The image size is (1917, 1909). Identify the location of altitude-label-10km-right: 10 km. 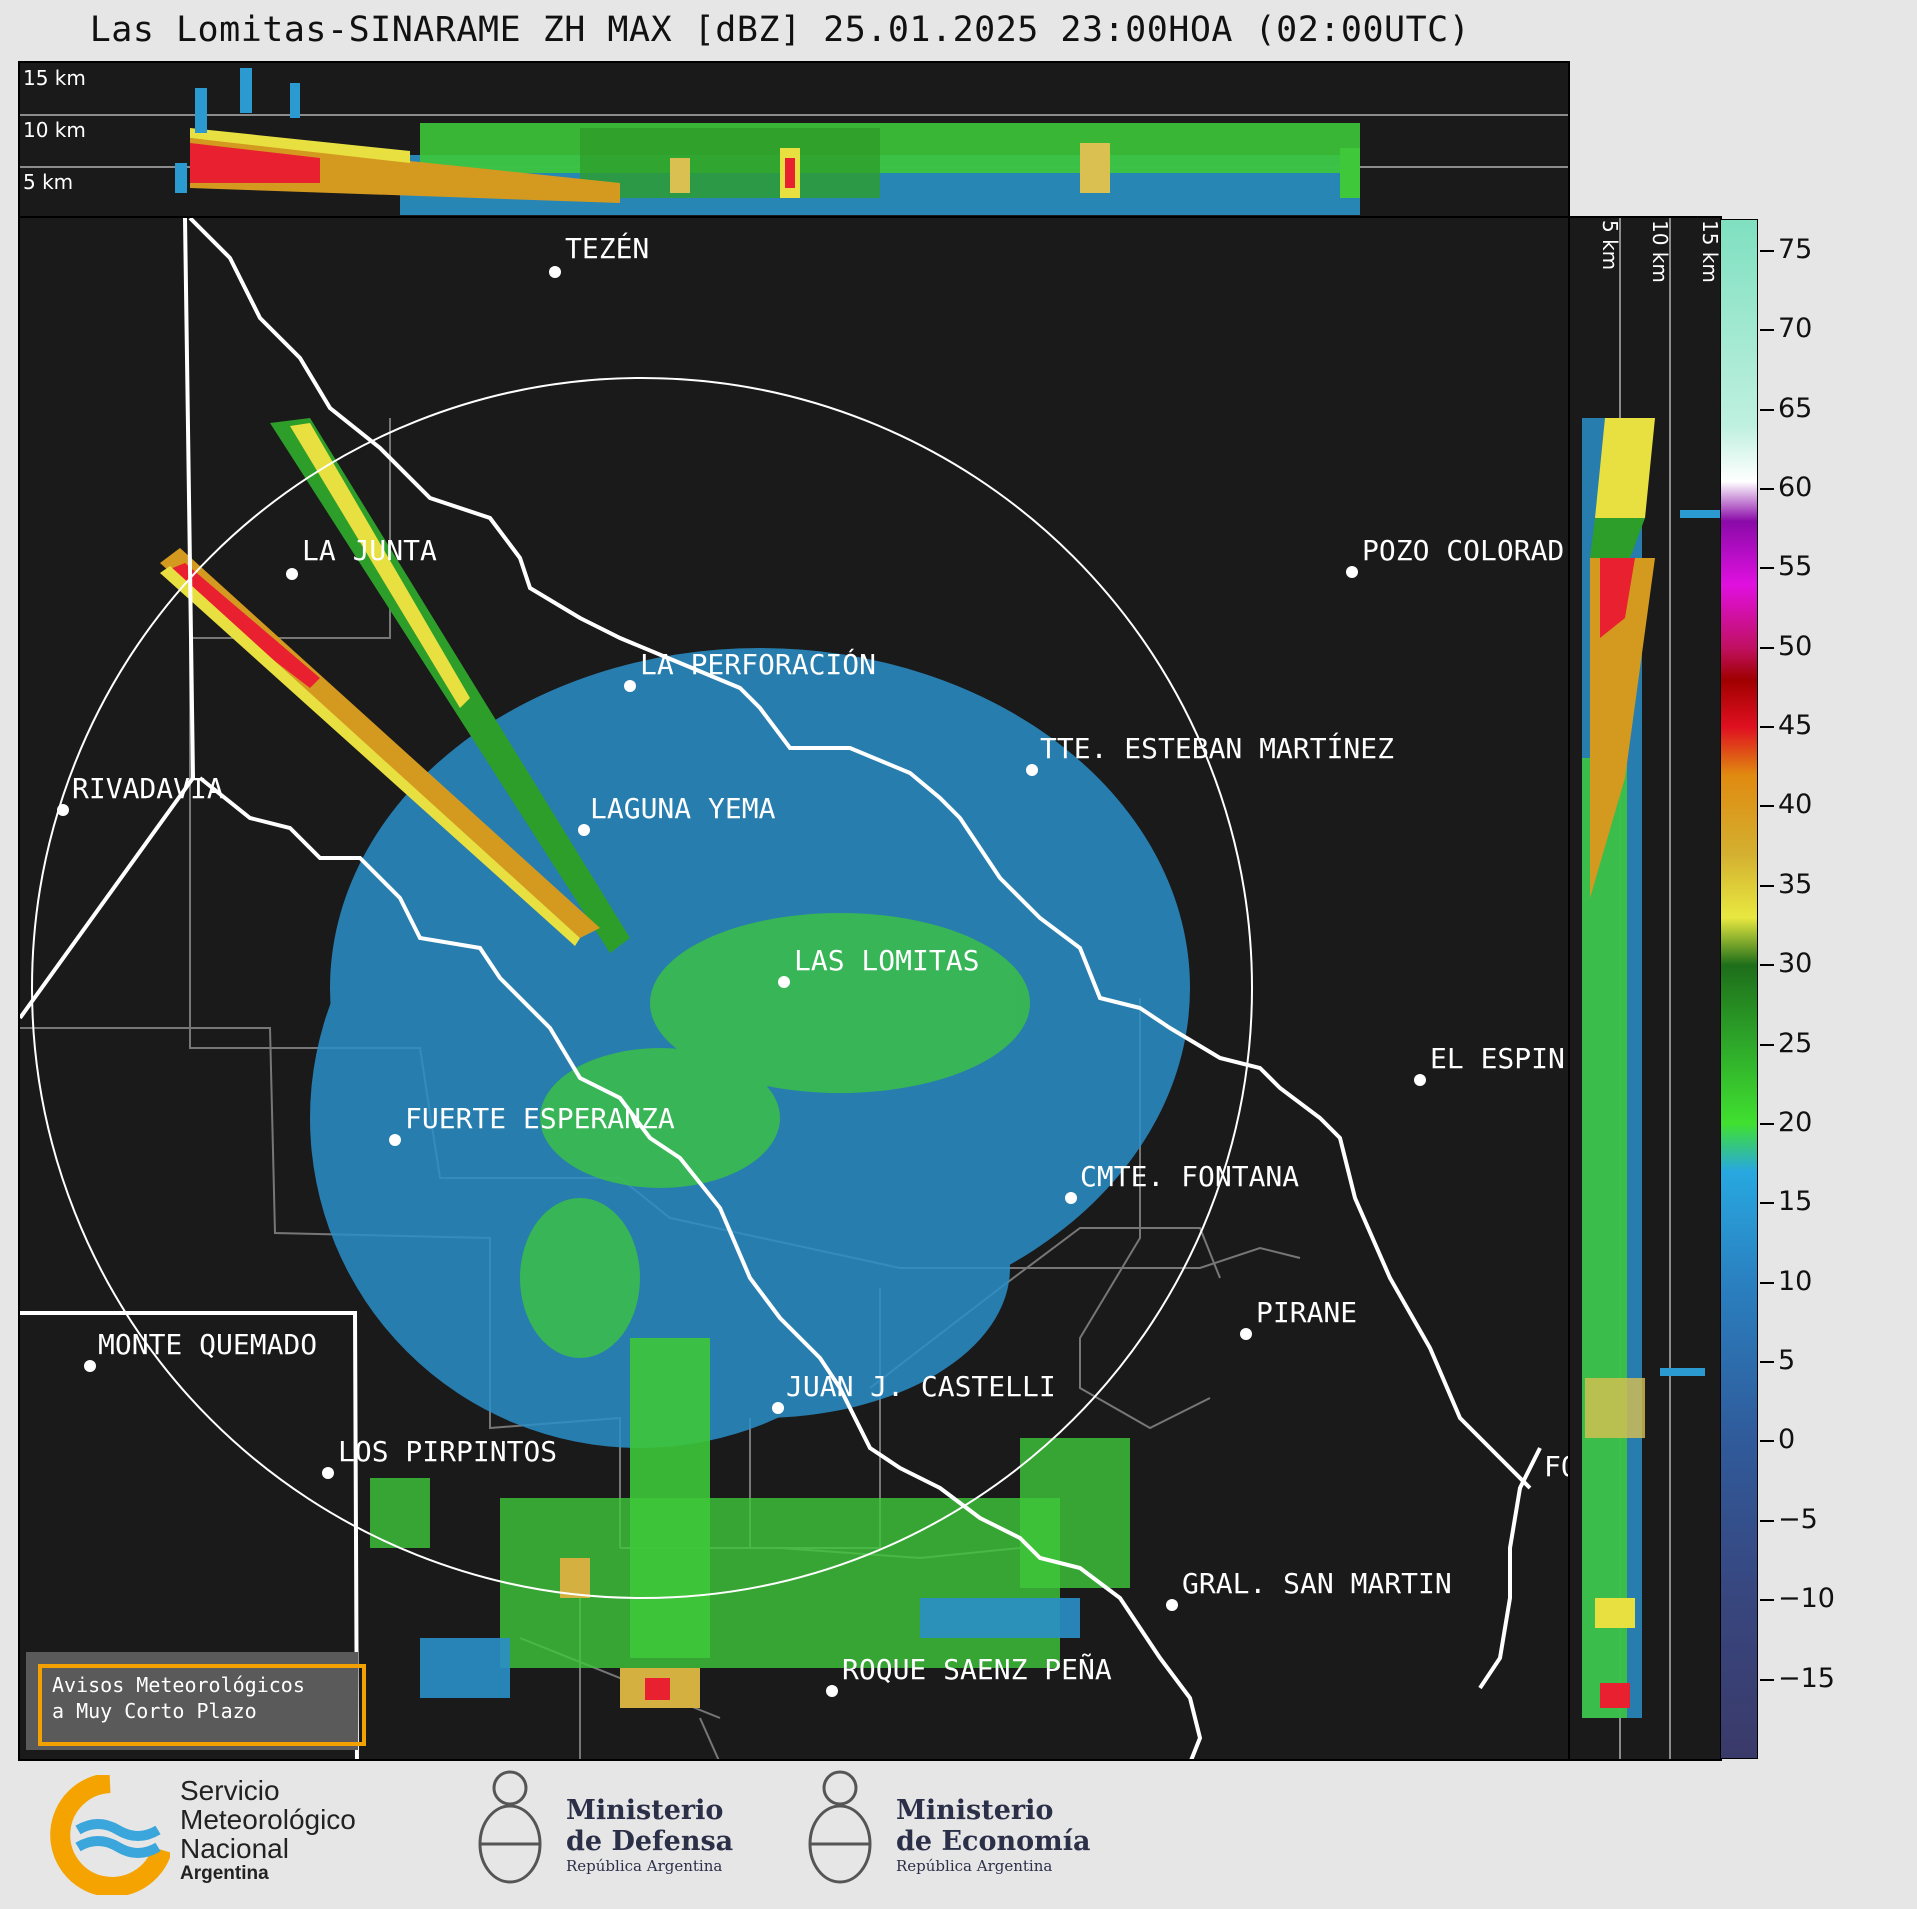
(1660, 251).